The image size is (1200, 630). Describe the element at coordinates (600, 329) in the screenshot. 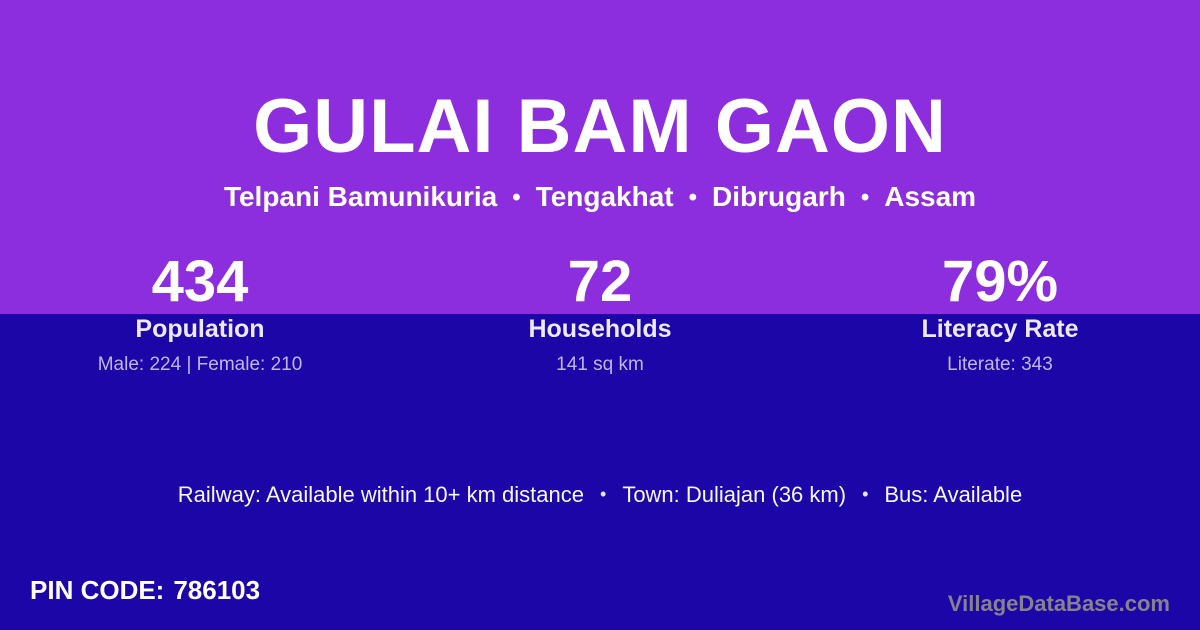

I see `stat-label: Households` at that location.